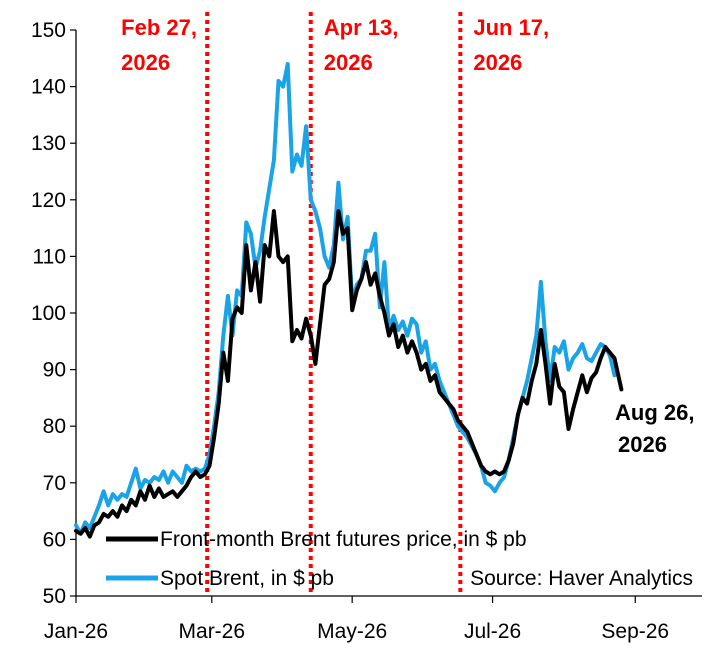  What do you see at coordinates (654, 428) in the screenshot?
I see `end-annotation: Aug 26, 2026` at bounding box center [654, 428].